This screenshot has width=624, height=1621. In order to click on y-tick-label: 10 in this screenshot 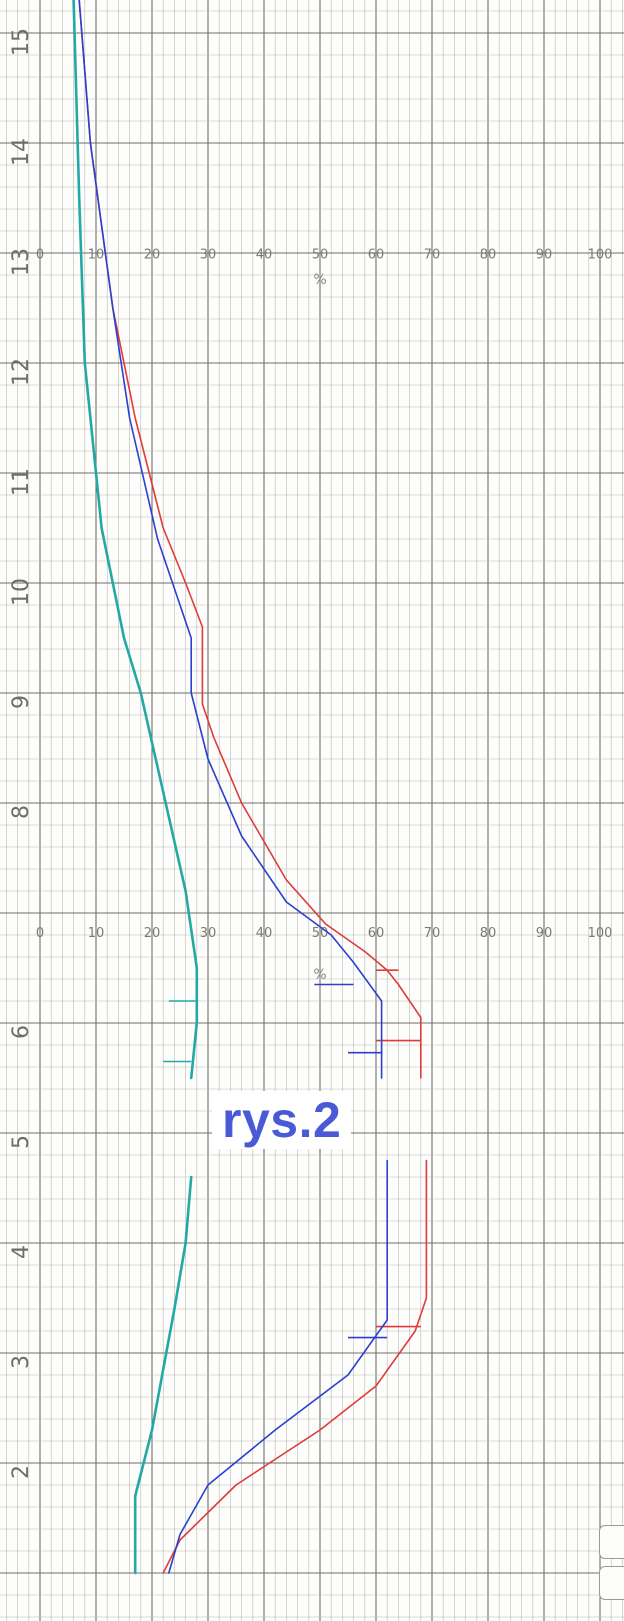, I will do `click(21, 592)`.